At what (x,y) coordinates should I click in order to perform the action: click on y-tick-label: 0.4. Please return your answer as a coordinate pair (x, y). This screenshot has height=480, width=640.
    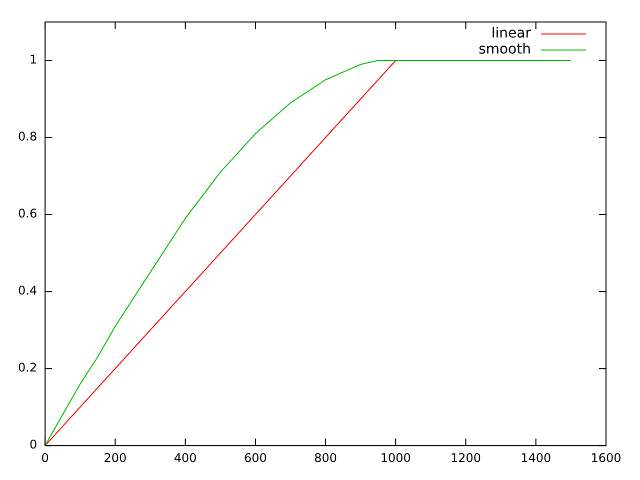
    Looking at the image, I should click on (28, 291).